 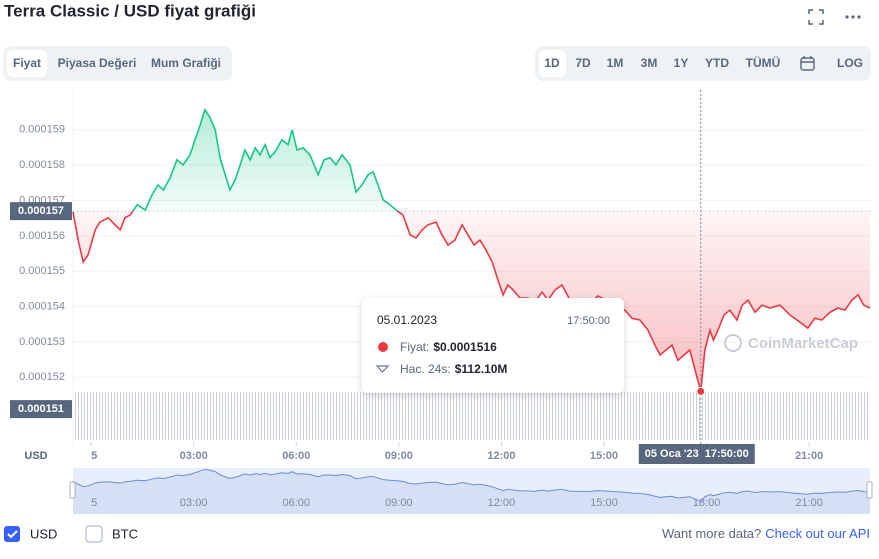 What do you see at coordinates (194, 456) in the screenshot?
I see `x-tick-label: 03:00` at bounding box center [194, 456].